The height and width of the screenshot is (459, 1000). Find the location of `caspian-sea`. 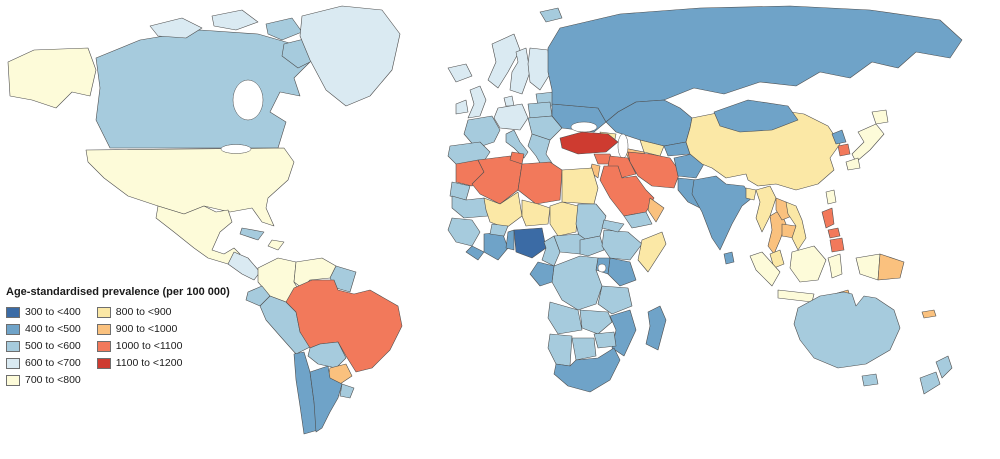

caspian-sea is located at coordinates (623, 146).